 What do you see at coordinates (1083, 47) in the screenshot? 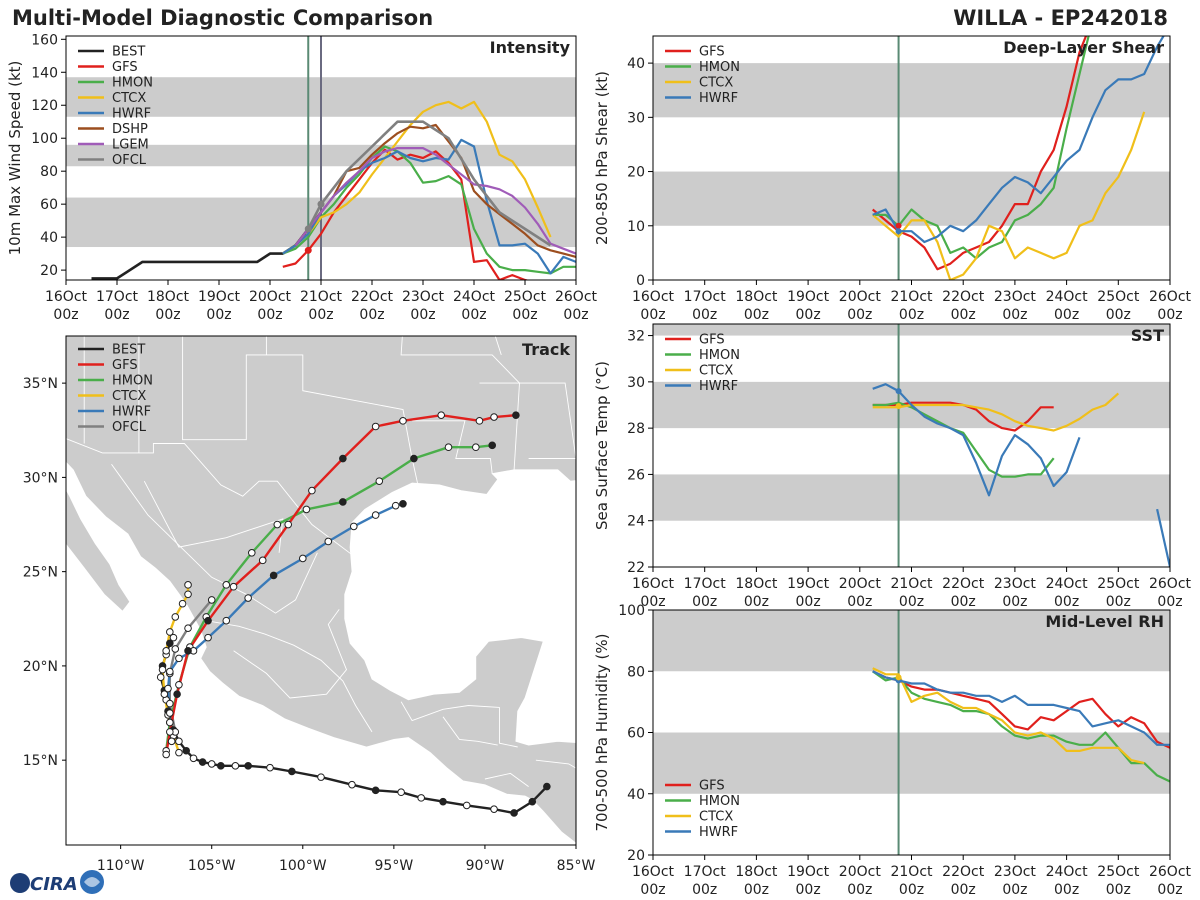
I see `shear-title: Deep-Layer Shear` at bounding box center [1083, 47].